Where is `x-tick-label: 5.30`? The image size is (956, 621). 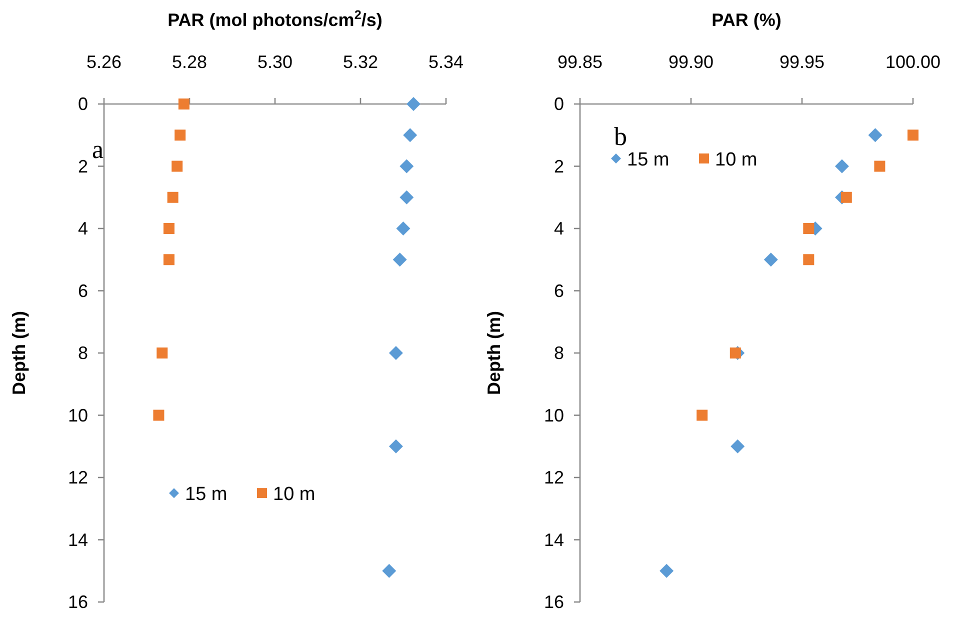 x-tick-label: 5.30 is located at coordinates (275, 62).